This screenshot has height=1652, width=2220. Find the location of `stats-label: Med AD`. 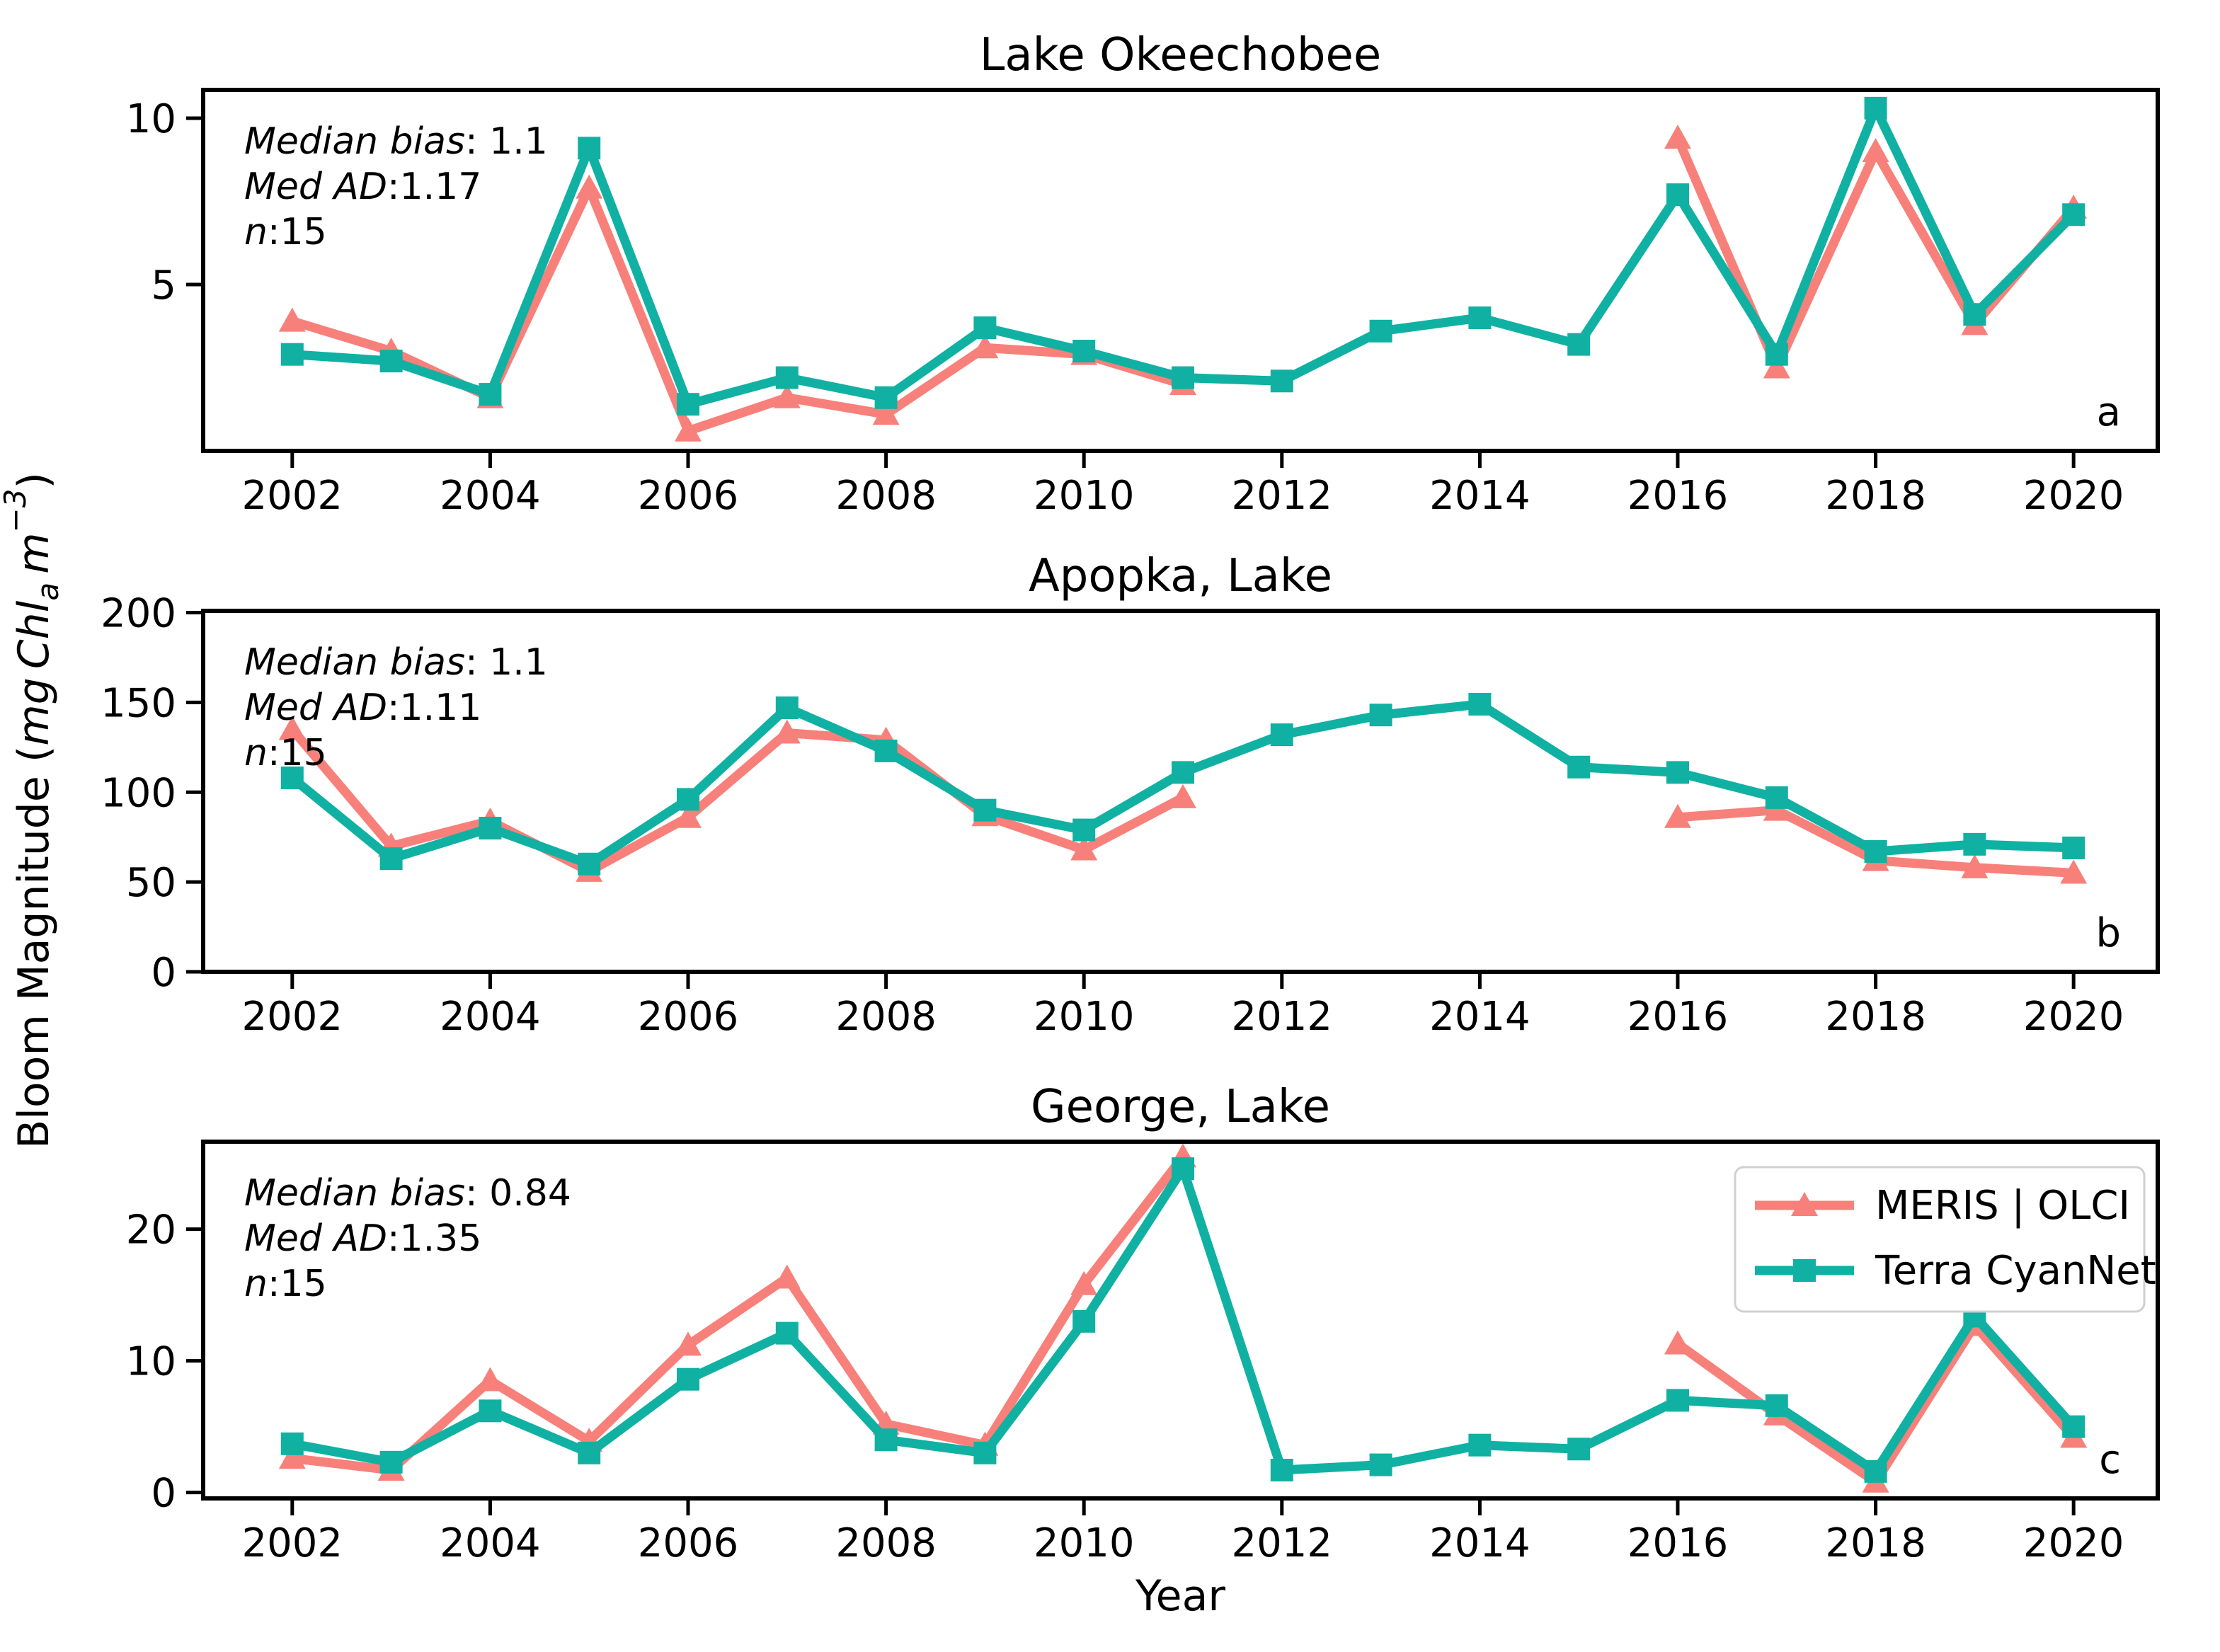

stats-label: Med AD is located at coordinates (315, 708).